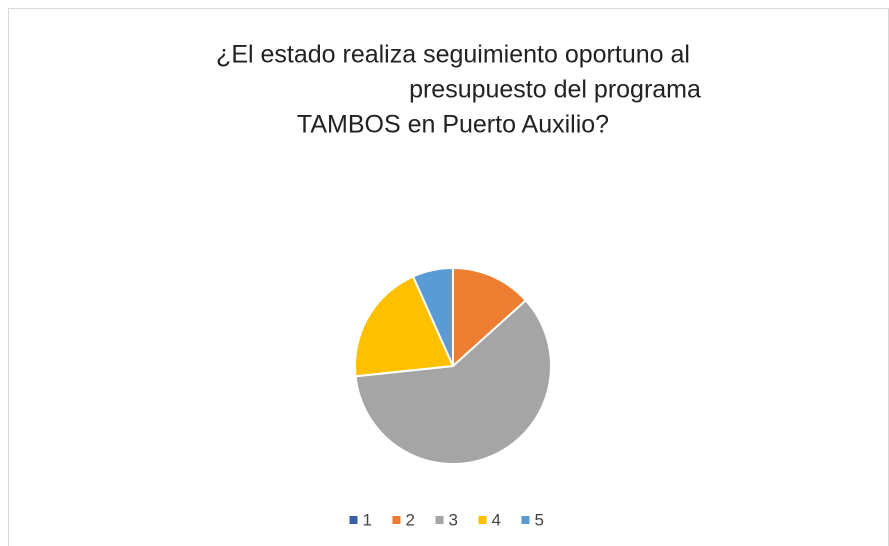 The width and height of the screenshot is (889, 546). I want to click on legend-label: 1, so click(367, 519).